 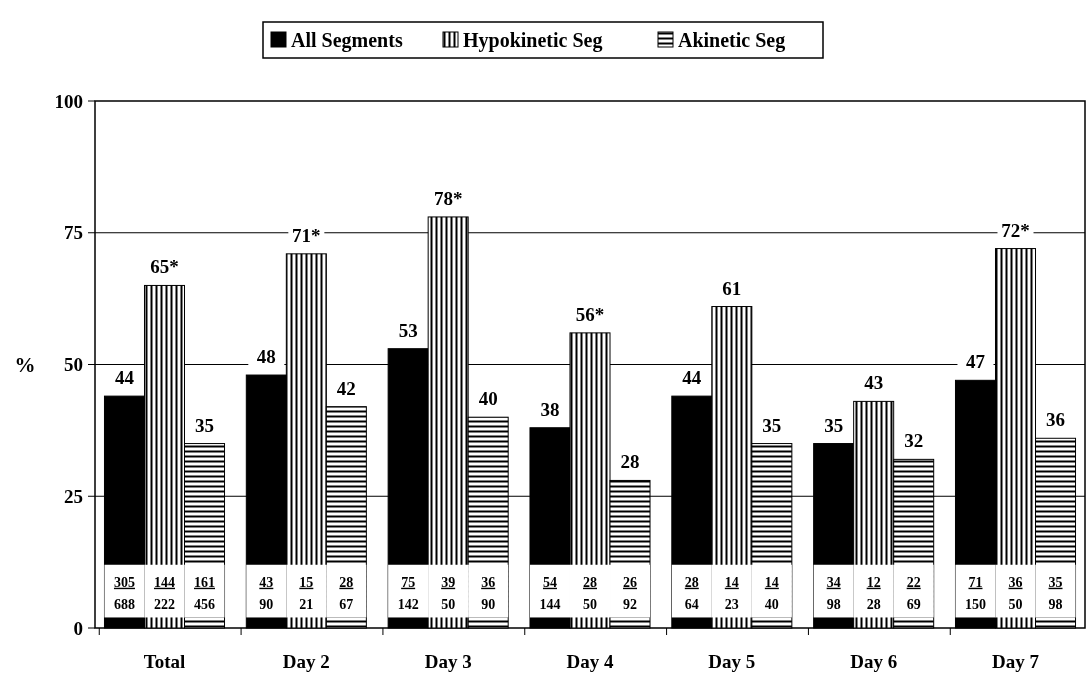 I want to click on annotation: 26, so click(x=630, y=582).